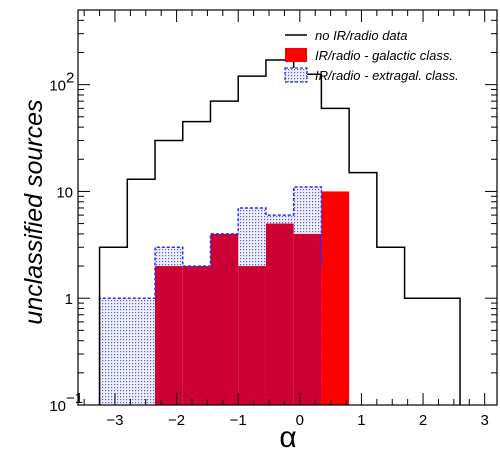 Image resolution: width=500 pixels, height=455 pixels. I want to click on y-tick-label: 1, so click(69, 299).